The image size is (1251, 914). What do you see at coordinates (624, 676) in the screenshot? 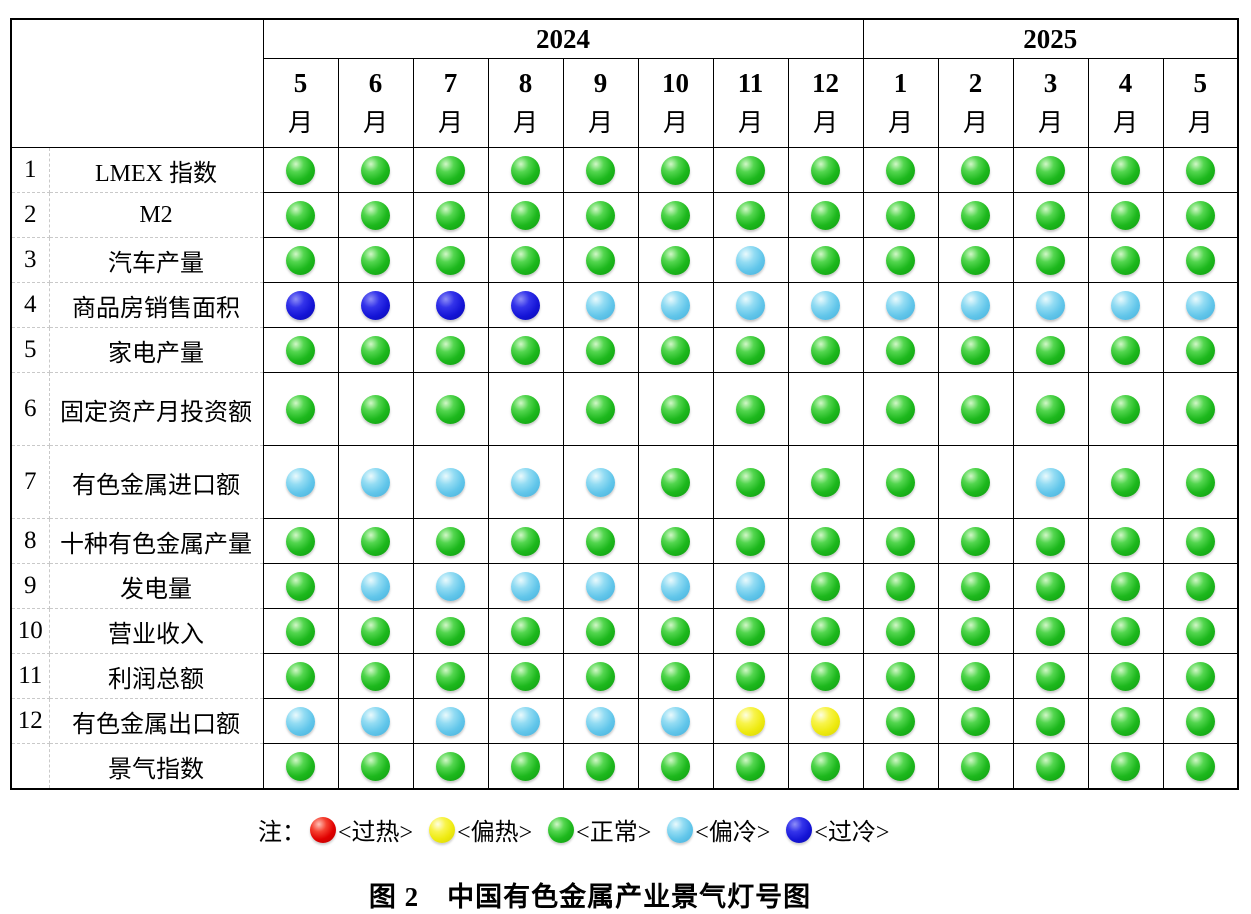
I see `table-row: 11 利润总额` at bounding box center [624, 676].